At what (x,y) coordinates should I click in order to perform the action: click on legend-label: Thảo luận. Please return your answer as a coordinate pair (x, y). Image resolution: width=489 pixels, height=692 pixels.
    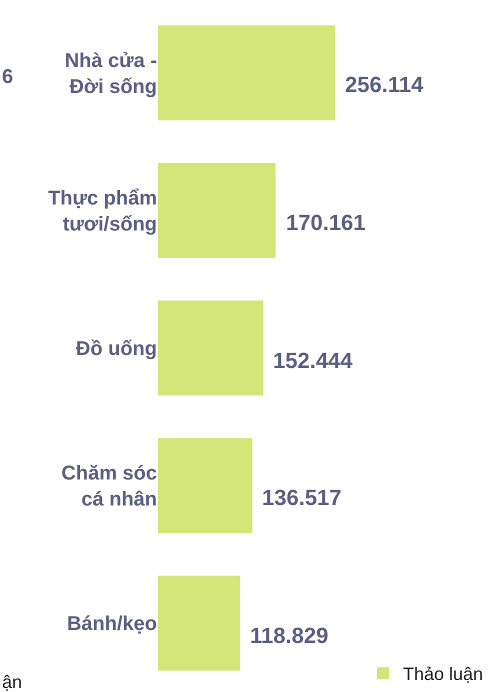
    Looking at the image, I should click on (443, 674).